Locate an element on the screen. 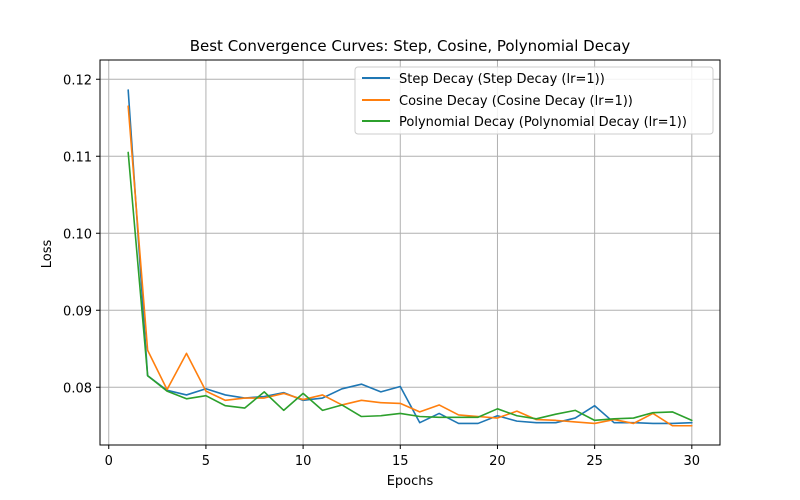 This screenshot has width=800, height=500. x-tick-label: 20 is located at coordinates (497, 461).